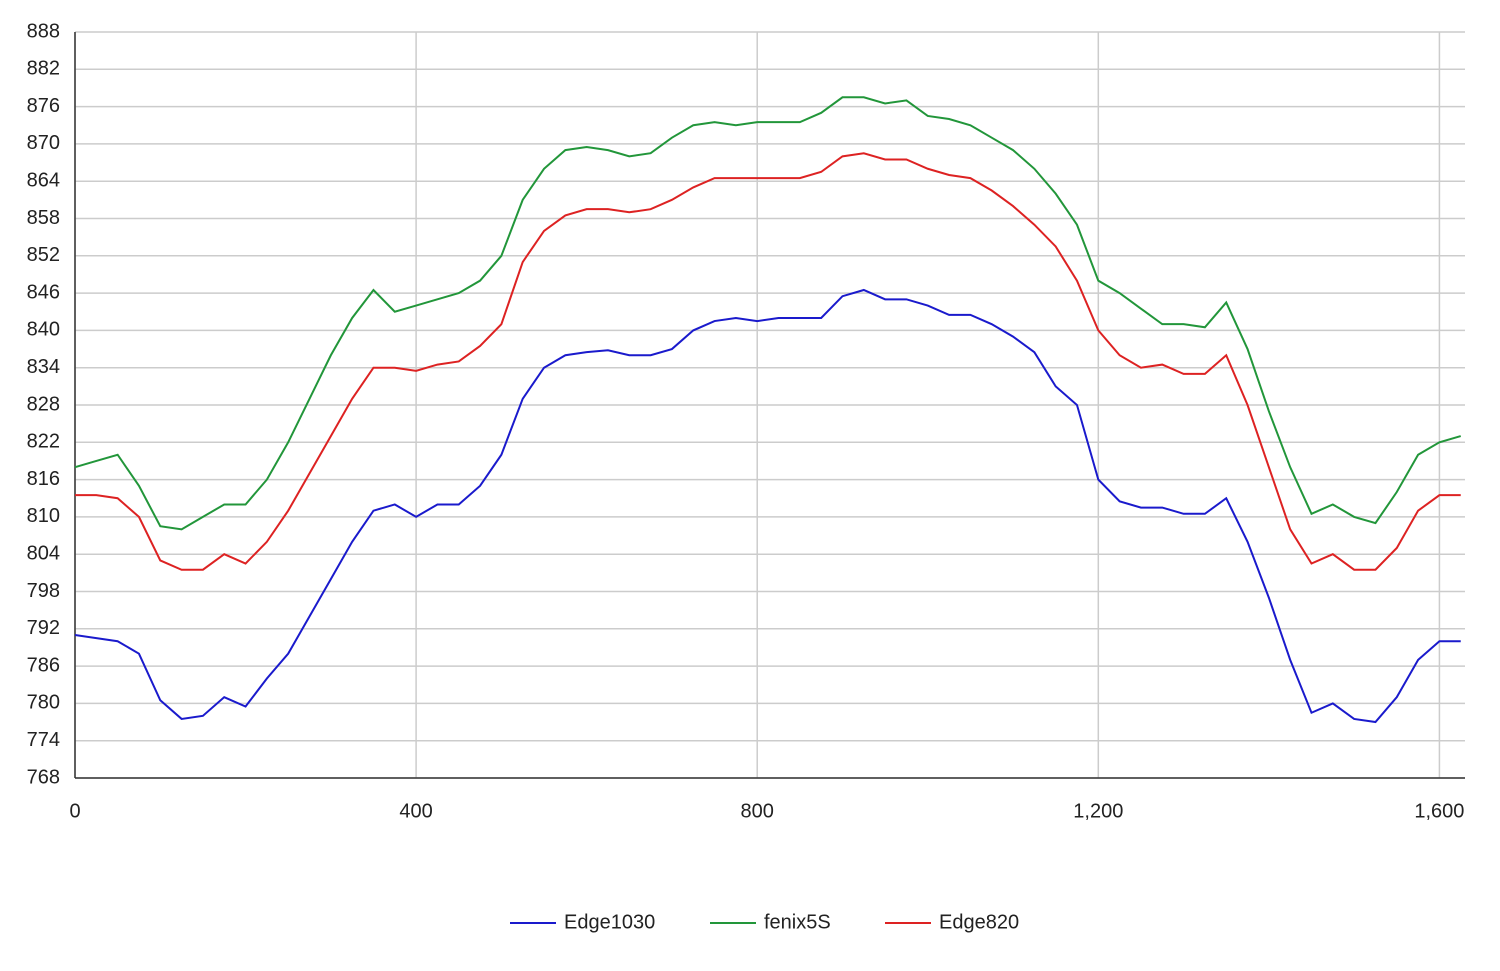 The height and width of the screenshot is (971, 1500). Describe the element at coordinates (43, 255) in the screenshot. I see `y-tick-label: 852` at that location.